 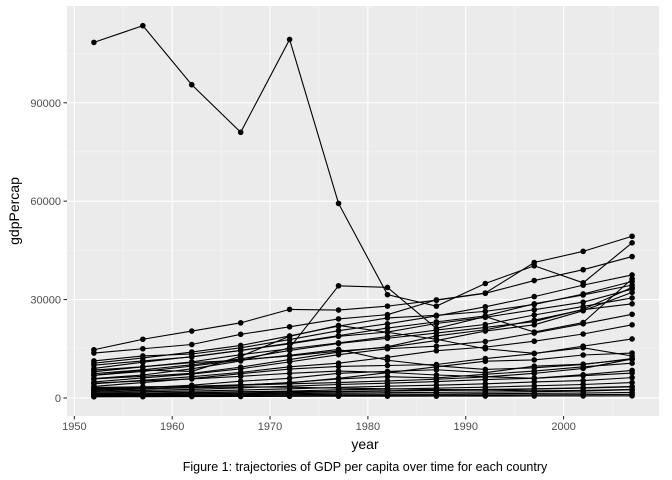 What do you see at coordinates (365, 444) in the screenshot?
I see `x-axis-title: year` at bounding box center [365, 444].